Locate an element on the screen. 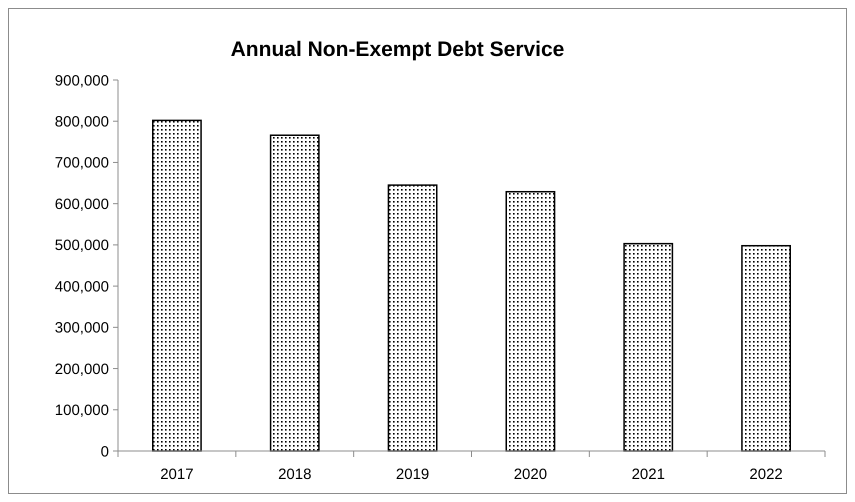 The height and width of the screenshot is (502, 855). y-tick-label: 800,000 is located at coordinates (81, 121).